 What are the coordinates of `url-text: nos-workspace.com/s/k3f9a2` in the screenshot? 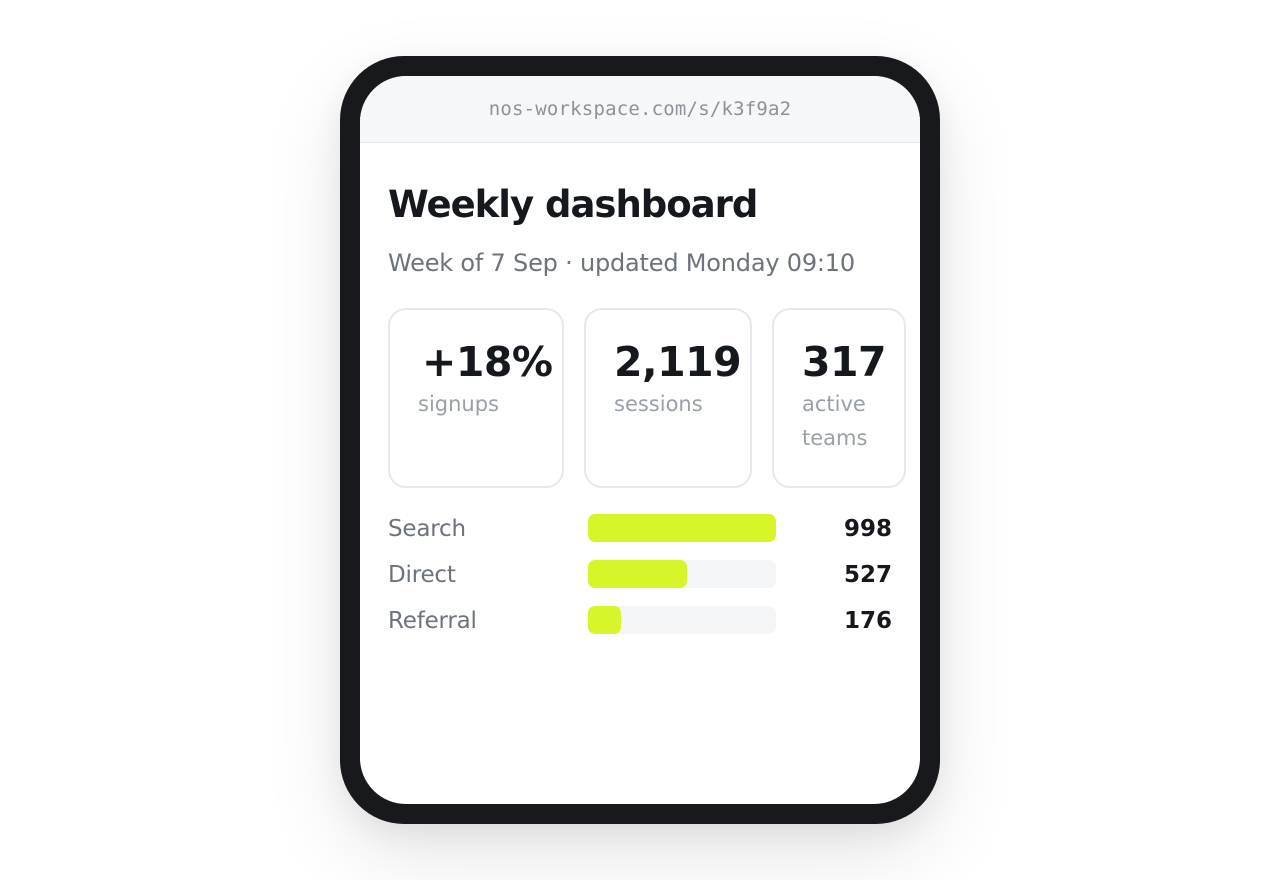 It's located at (640, 109).